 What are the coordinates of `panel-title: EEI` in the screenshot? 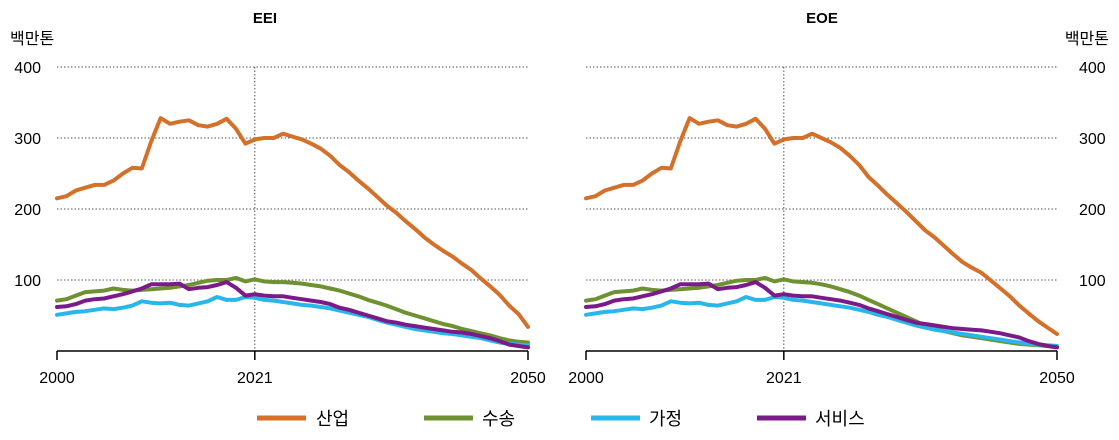 It's located at (265, 18).